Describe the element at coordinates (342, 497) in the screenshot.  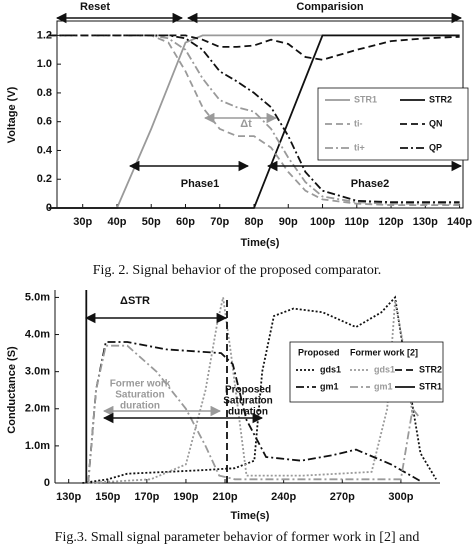
I see `x-tick-label: 270p` at that location.